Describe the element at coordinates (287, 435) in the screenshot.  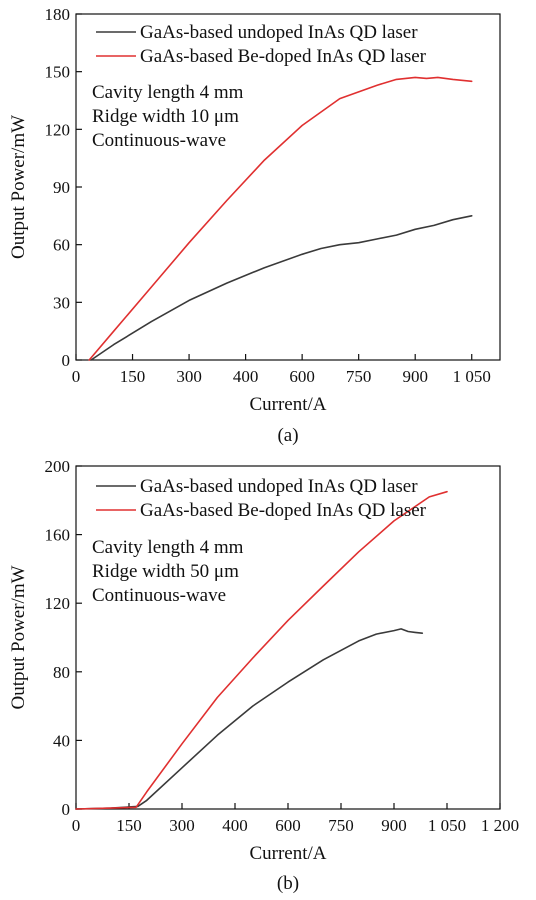
I see `panel-label: (a)` at that location.